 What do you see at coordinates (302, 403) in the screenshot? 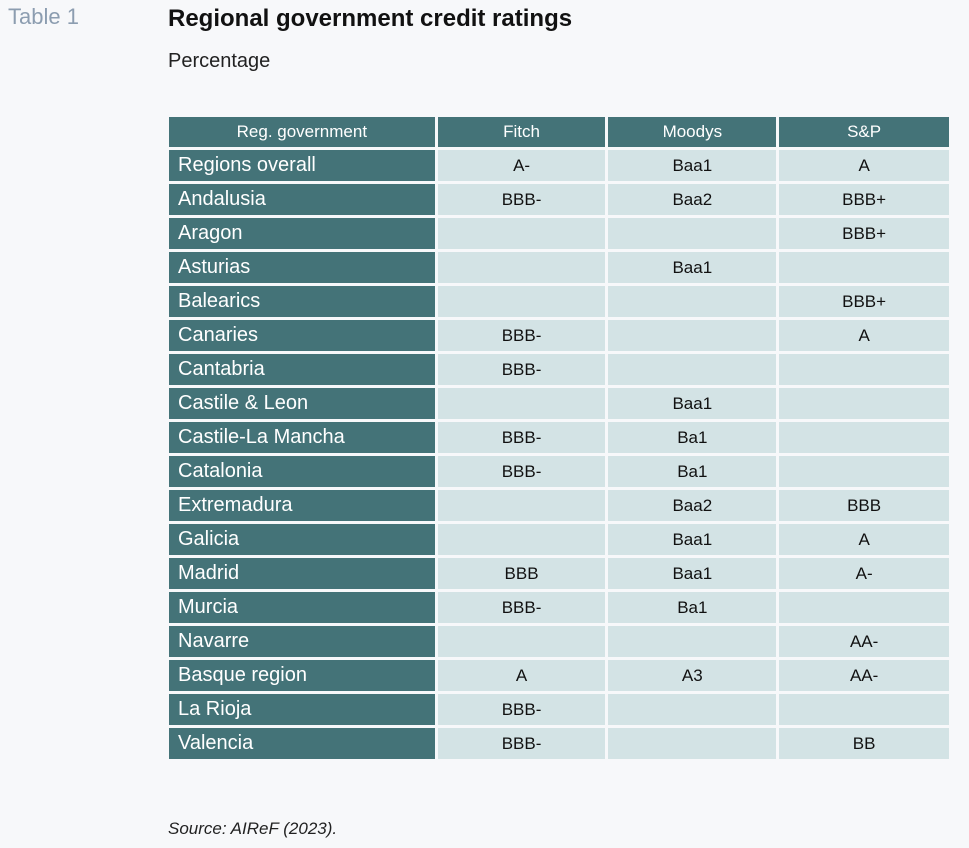
I see `region-cell: Castile & Leon` at bounding box center [302, 403].